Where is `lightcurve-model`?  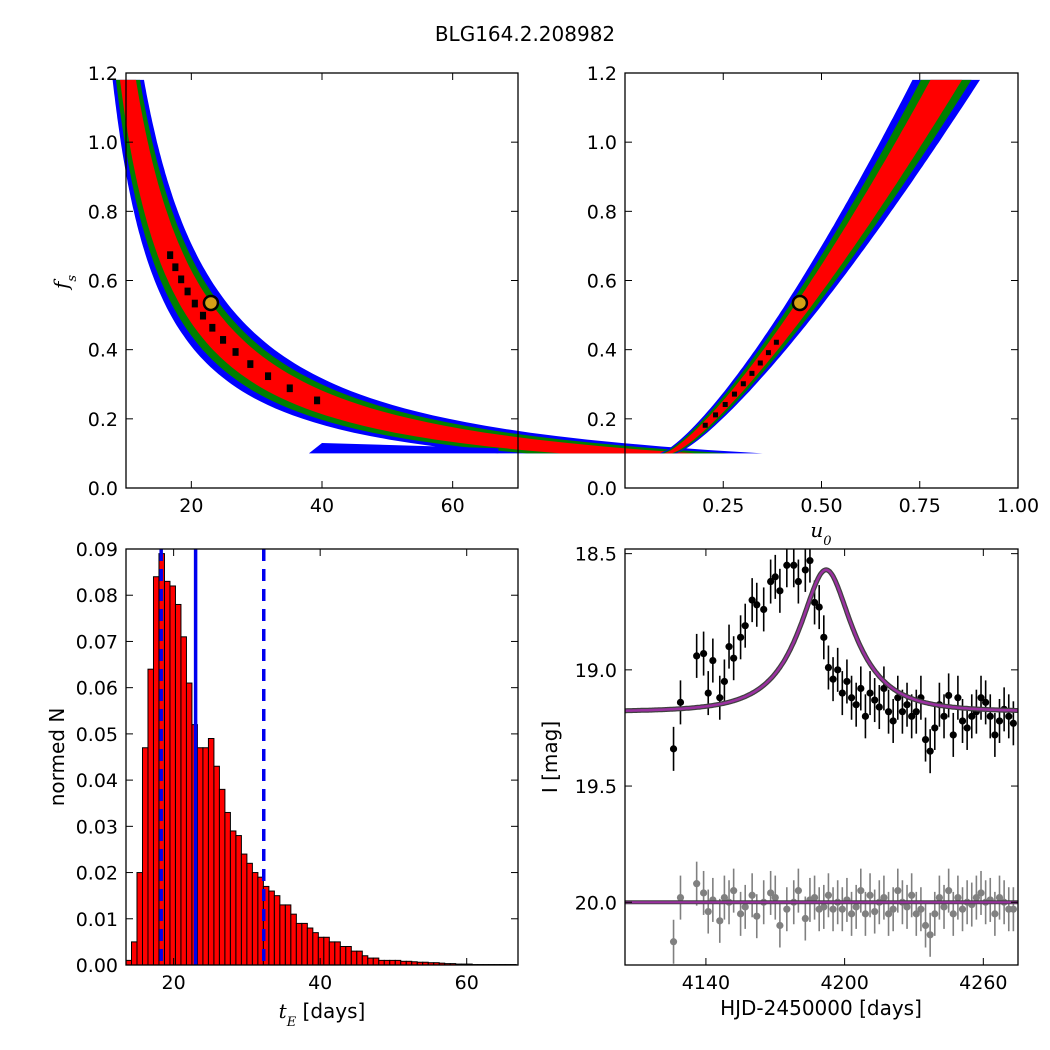 lightcurve-model is located at coordinates (821, 640).